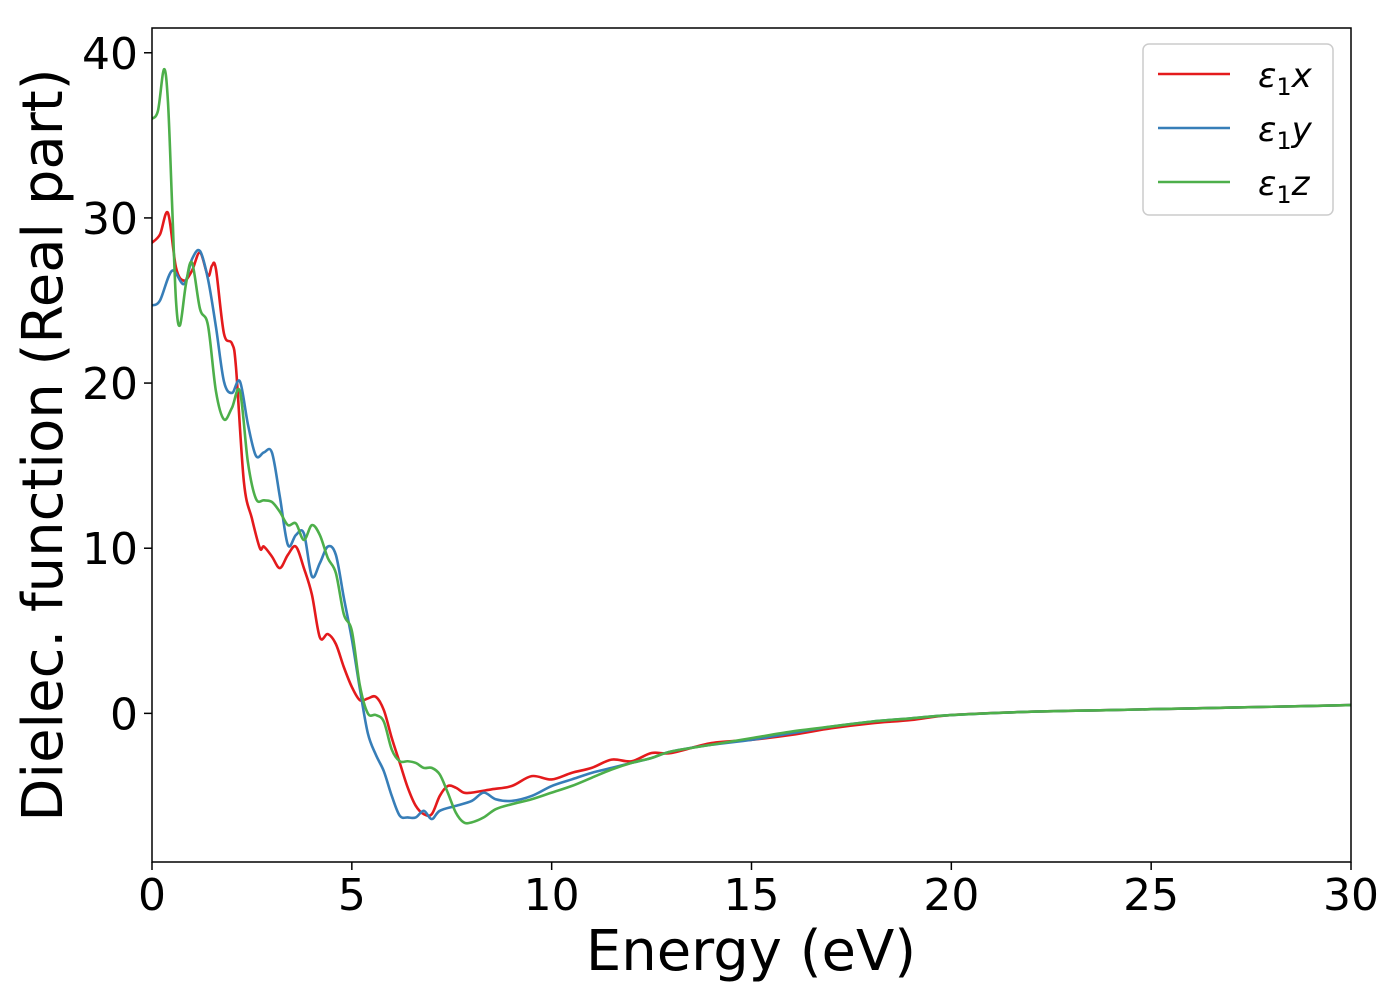 The image size is (1400, 1000). I want to click on legend-box, so click(1238, 129).